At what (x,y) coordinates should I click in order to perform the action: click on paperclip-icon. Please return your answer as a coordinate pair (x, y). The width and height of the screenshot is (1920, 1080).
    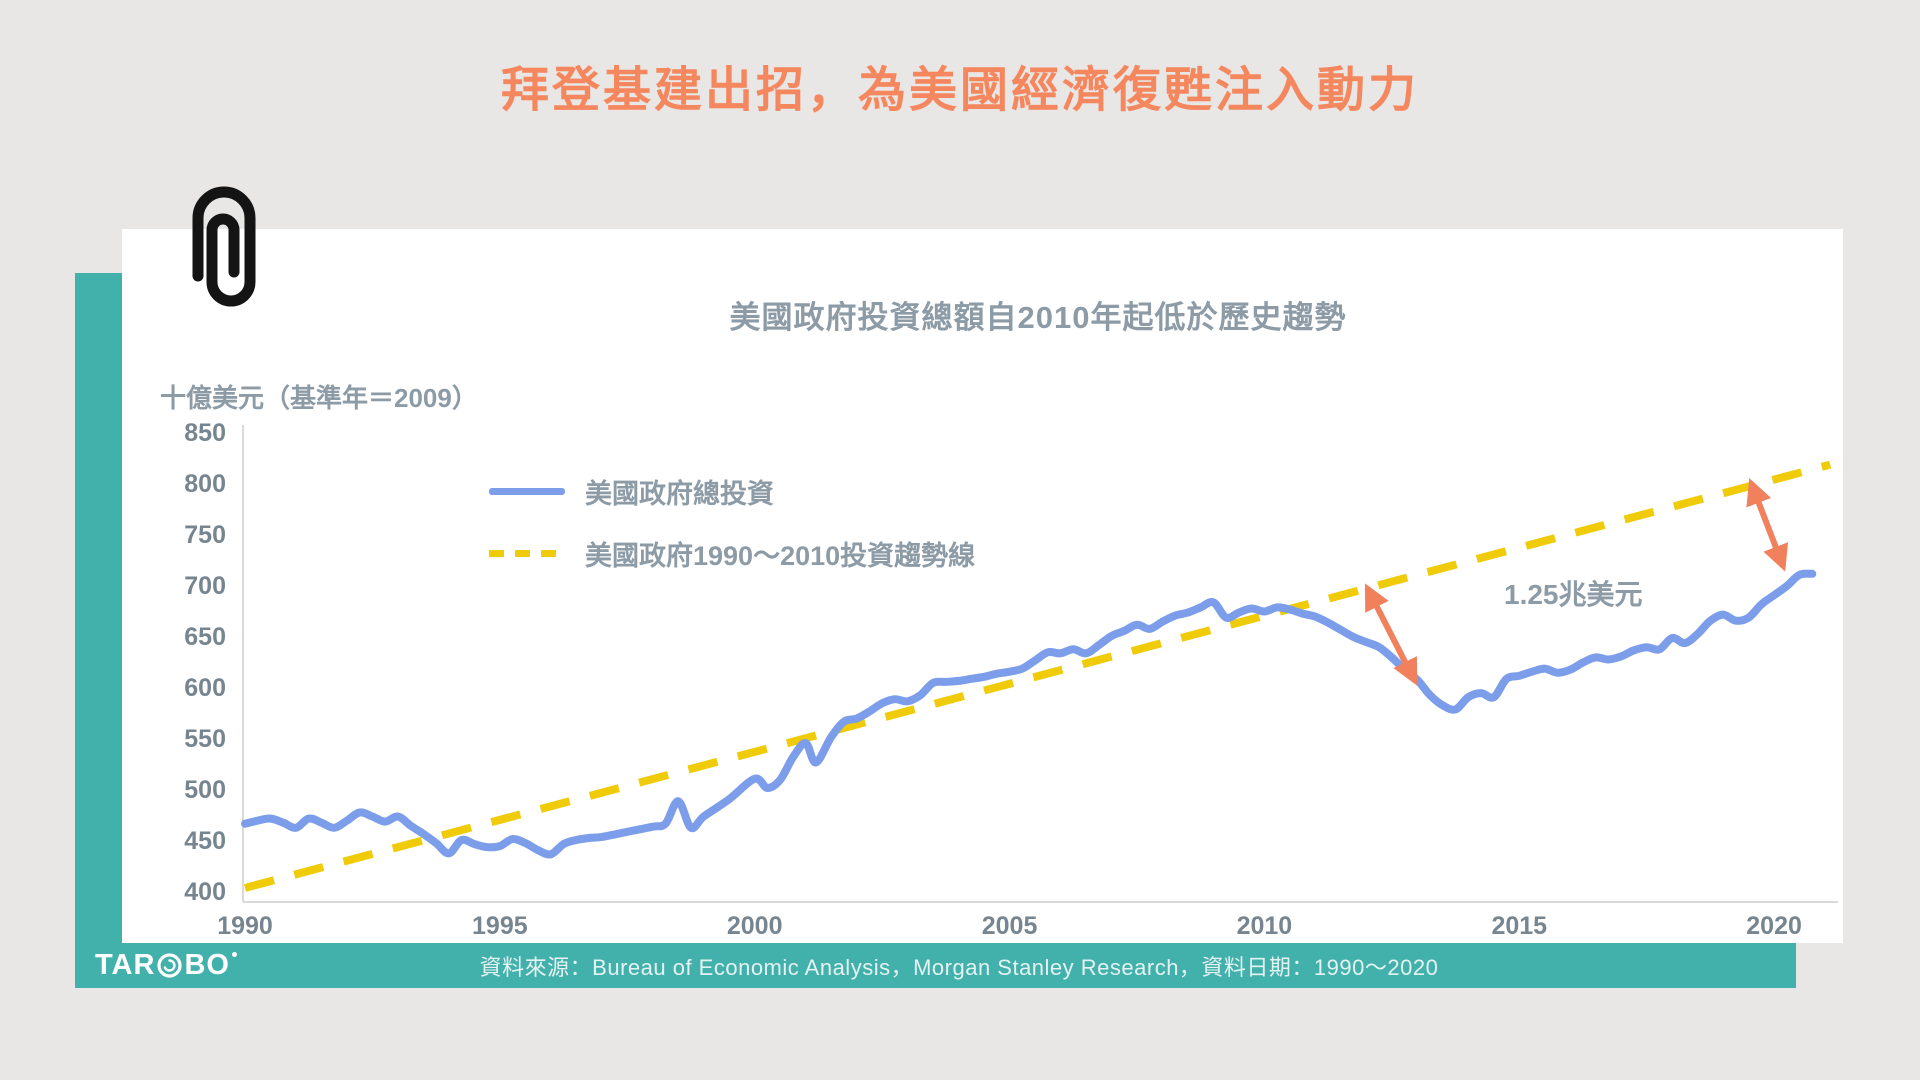
    Looking at the image, I should click on (224, 246).